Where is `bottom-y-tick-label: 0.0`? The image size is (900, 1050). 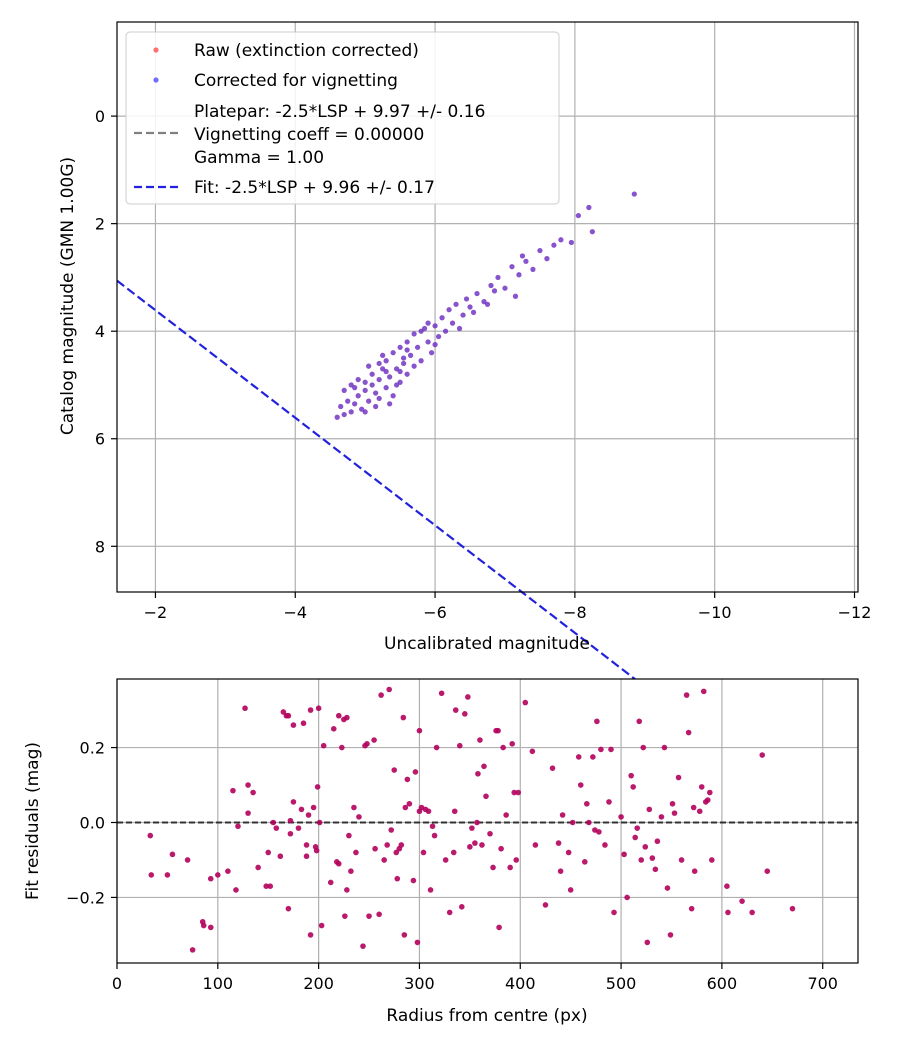
bottom-y-tick-label: 0.0 is located at coordinates (92, 822).